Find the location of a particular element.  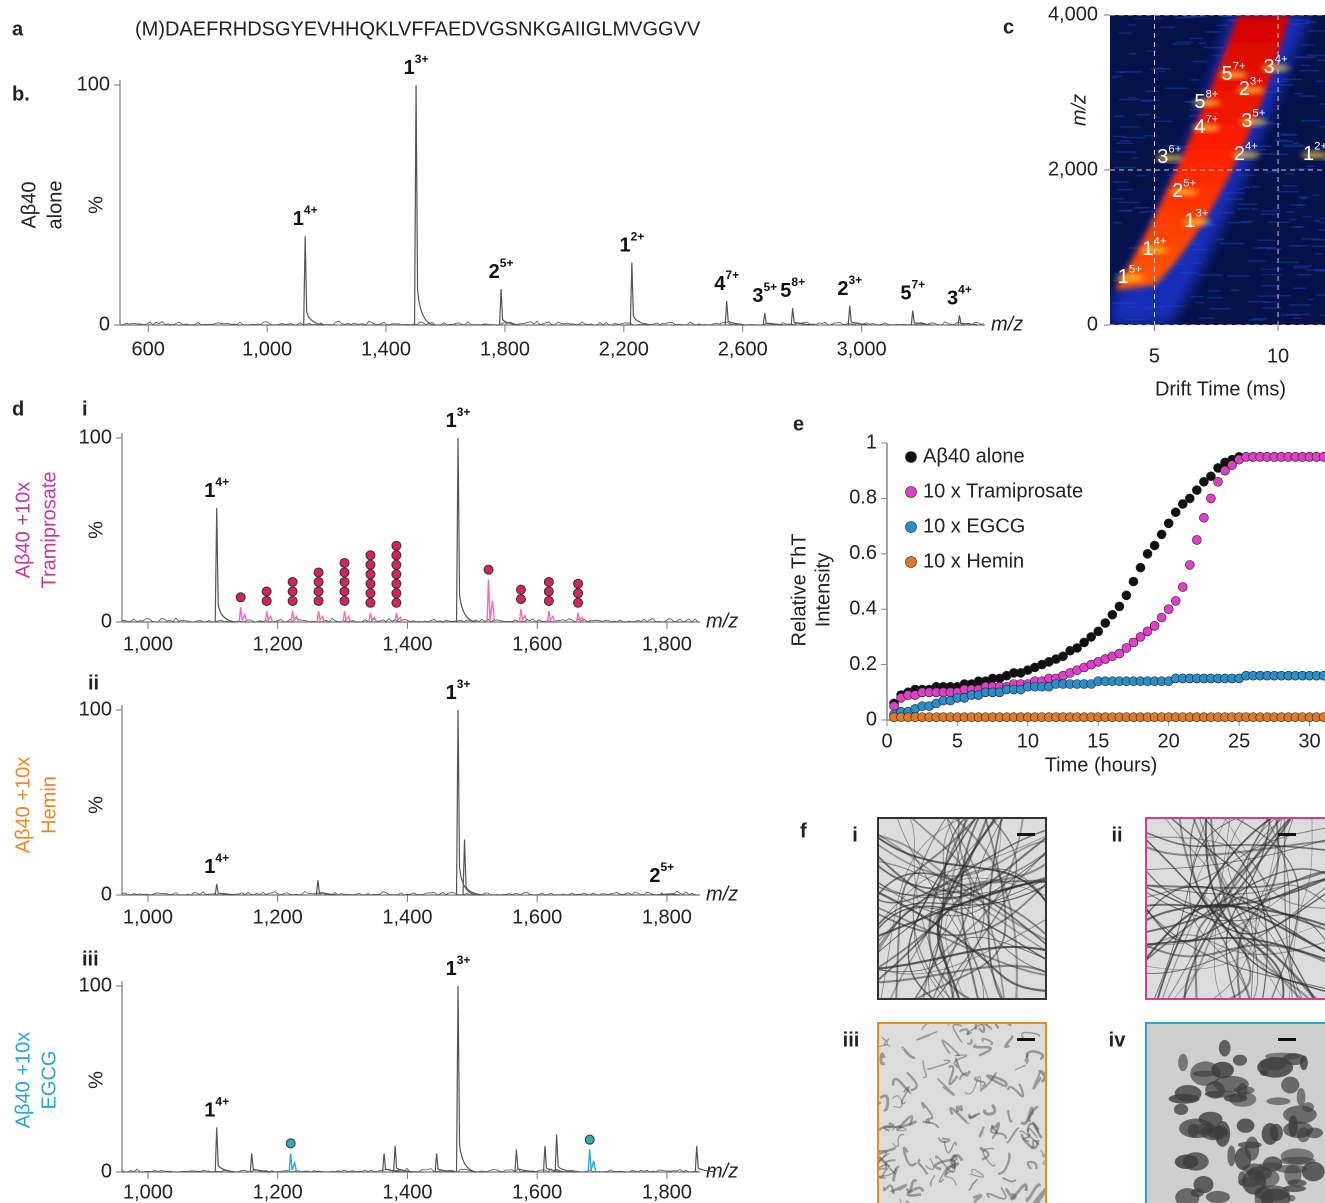

spot-label-number: 2 is located at coordinates (1244, 89).